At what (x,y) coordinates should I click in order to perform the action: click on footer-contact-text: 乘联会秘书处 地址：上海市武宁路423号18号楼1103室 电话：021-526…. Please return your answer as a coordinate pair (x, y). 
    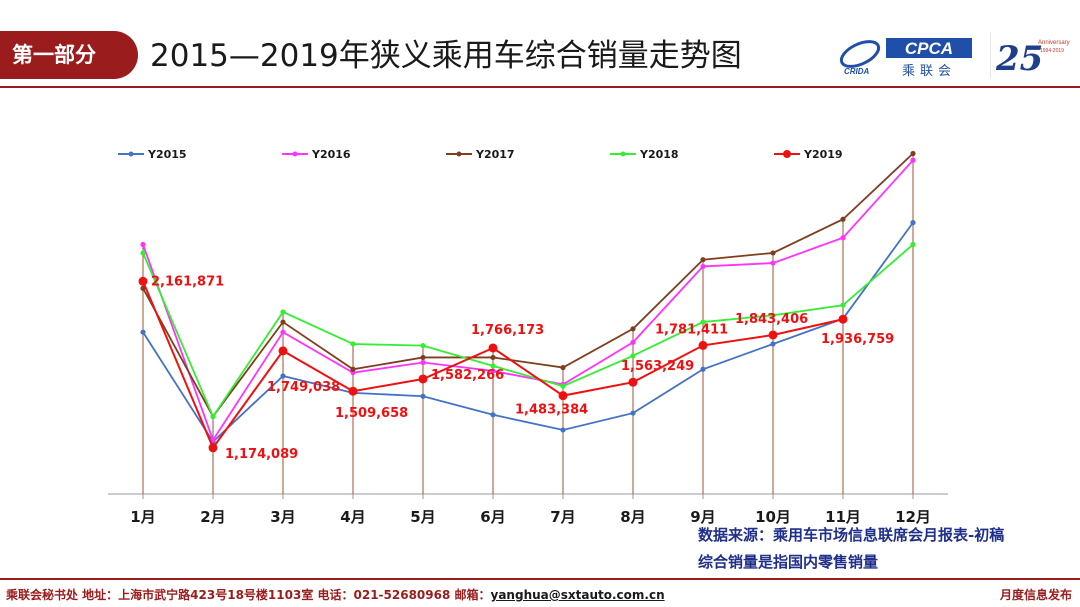
    Looking at the image, I should click on (248, 595).